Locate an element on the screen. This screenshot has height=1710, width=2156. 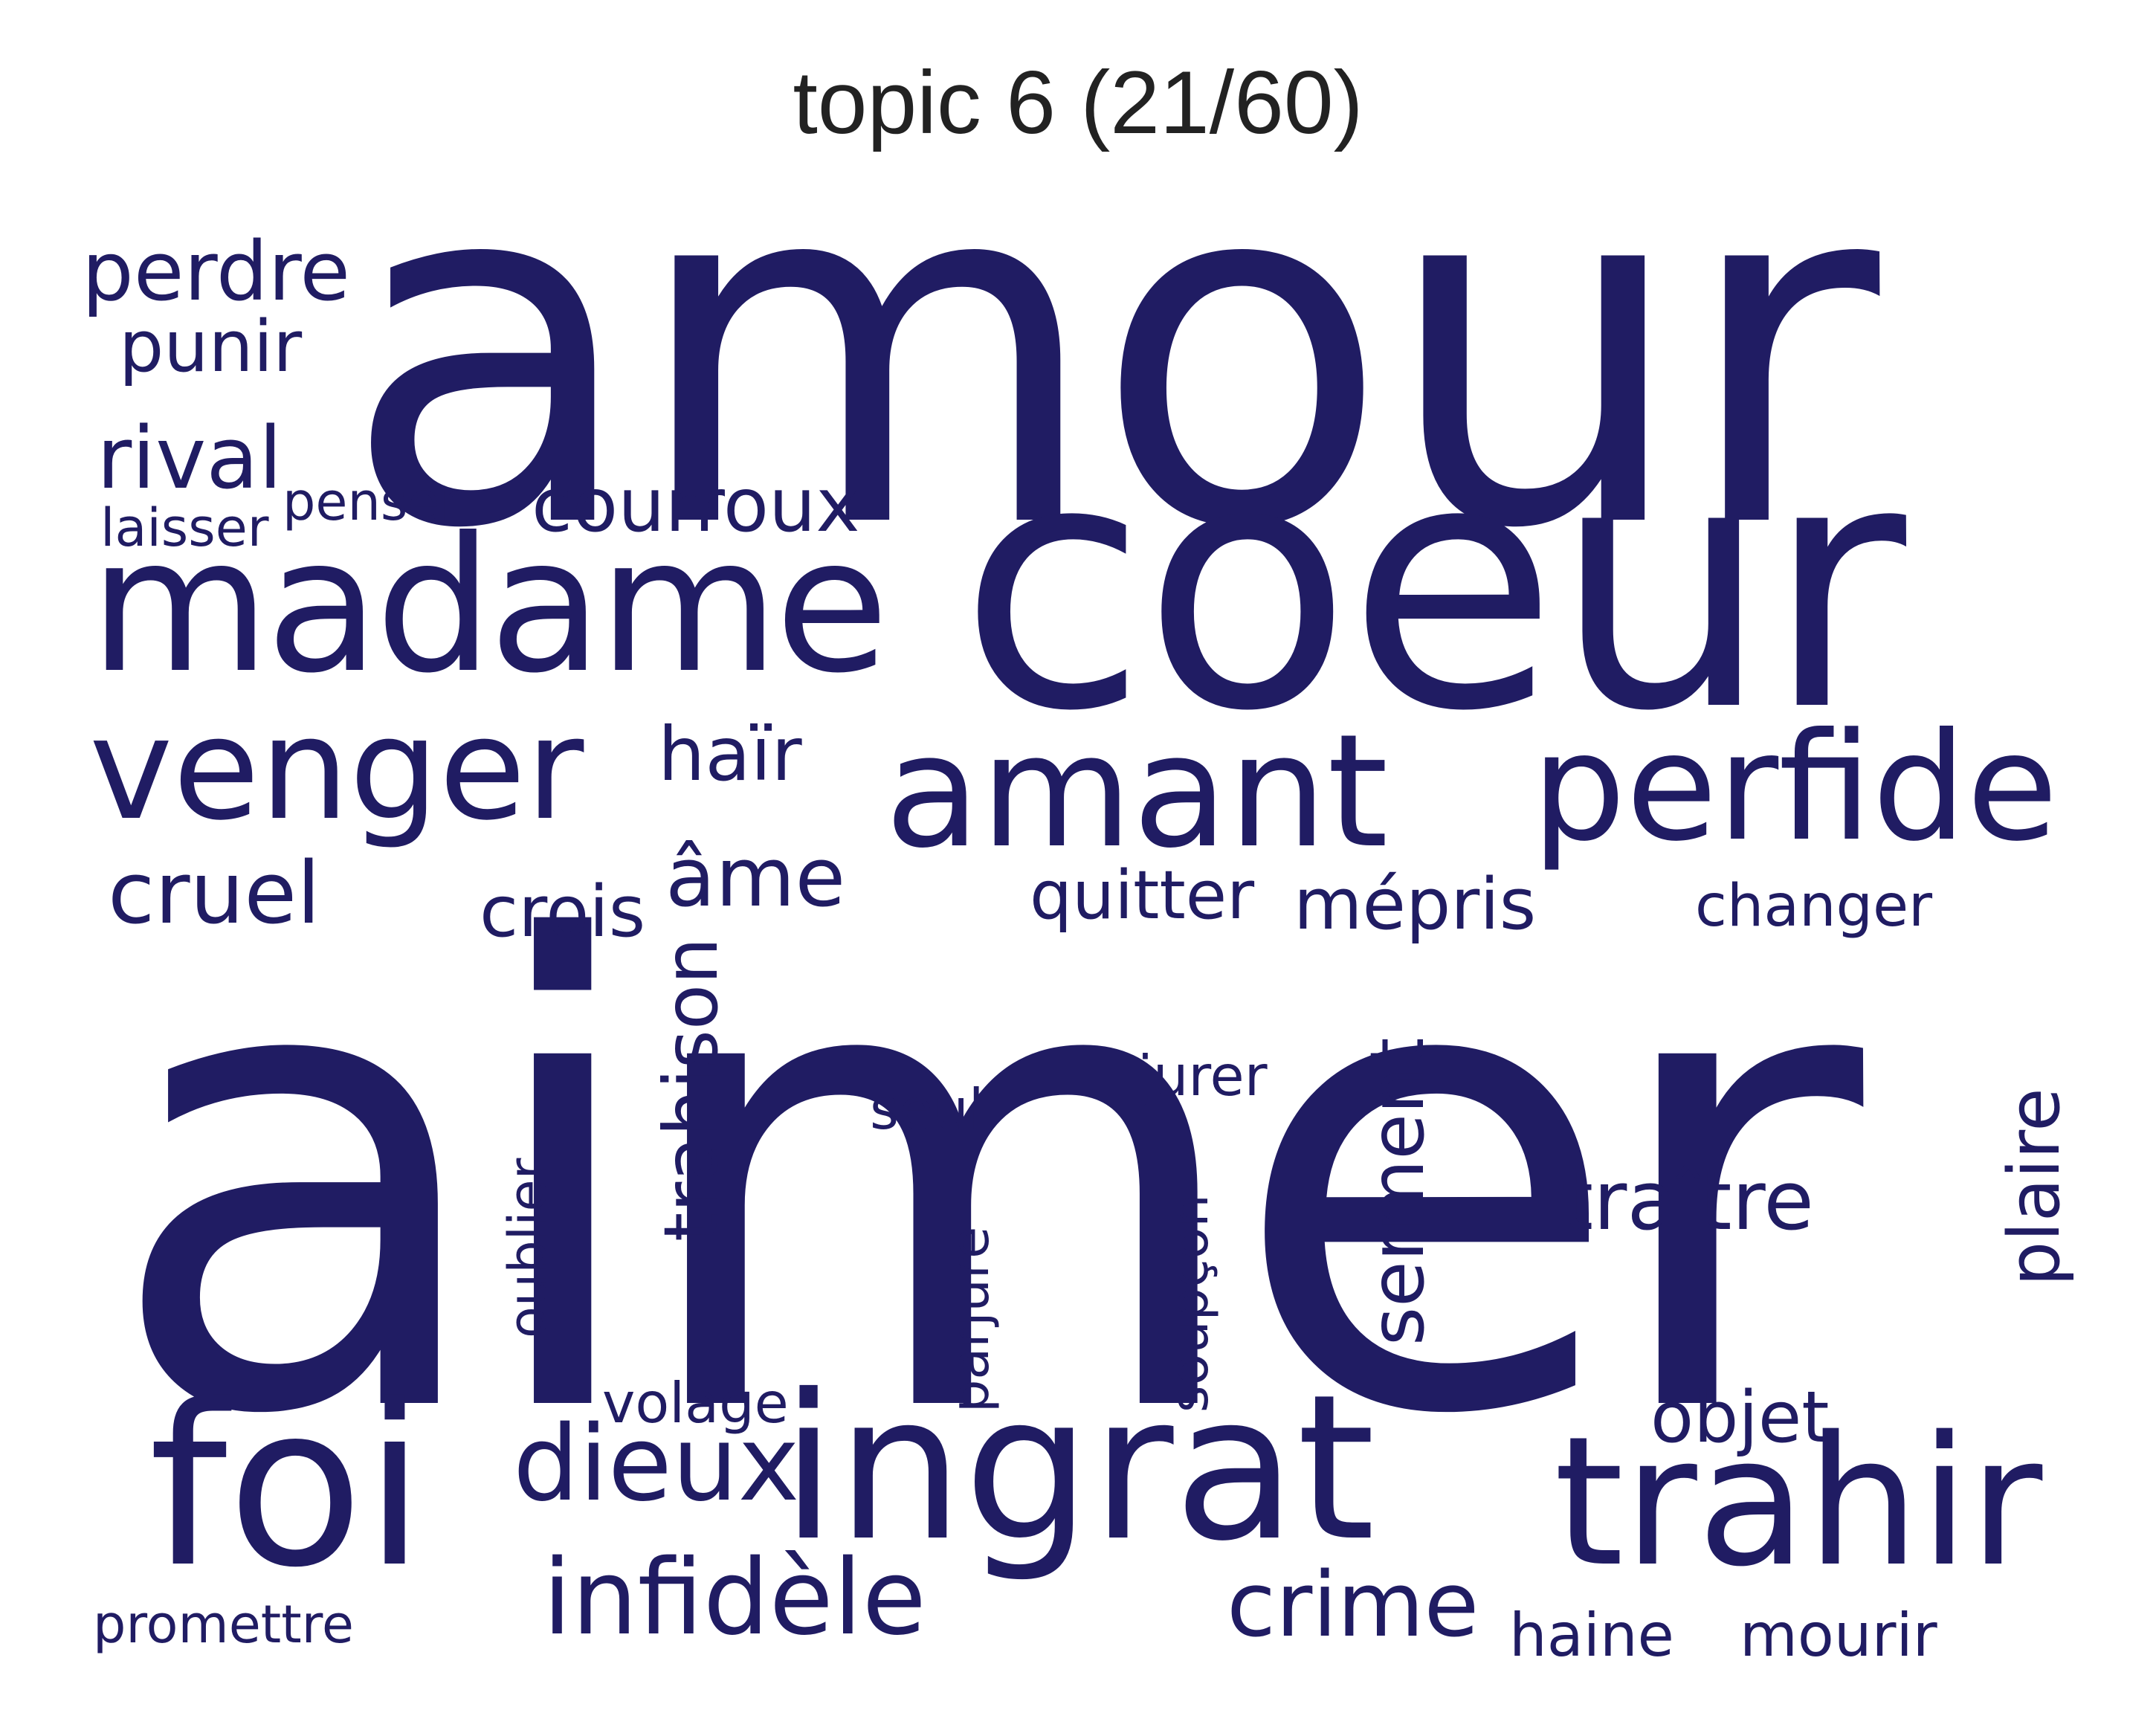
word-oublier: oublier is located at coordinates (527, 1248).